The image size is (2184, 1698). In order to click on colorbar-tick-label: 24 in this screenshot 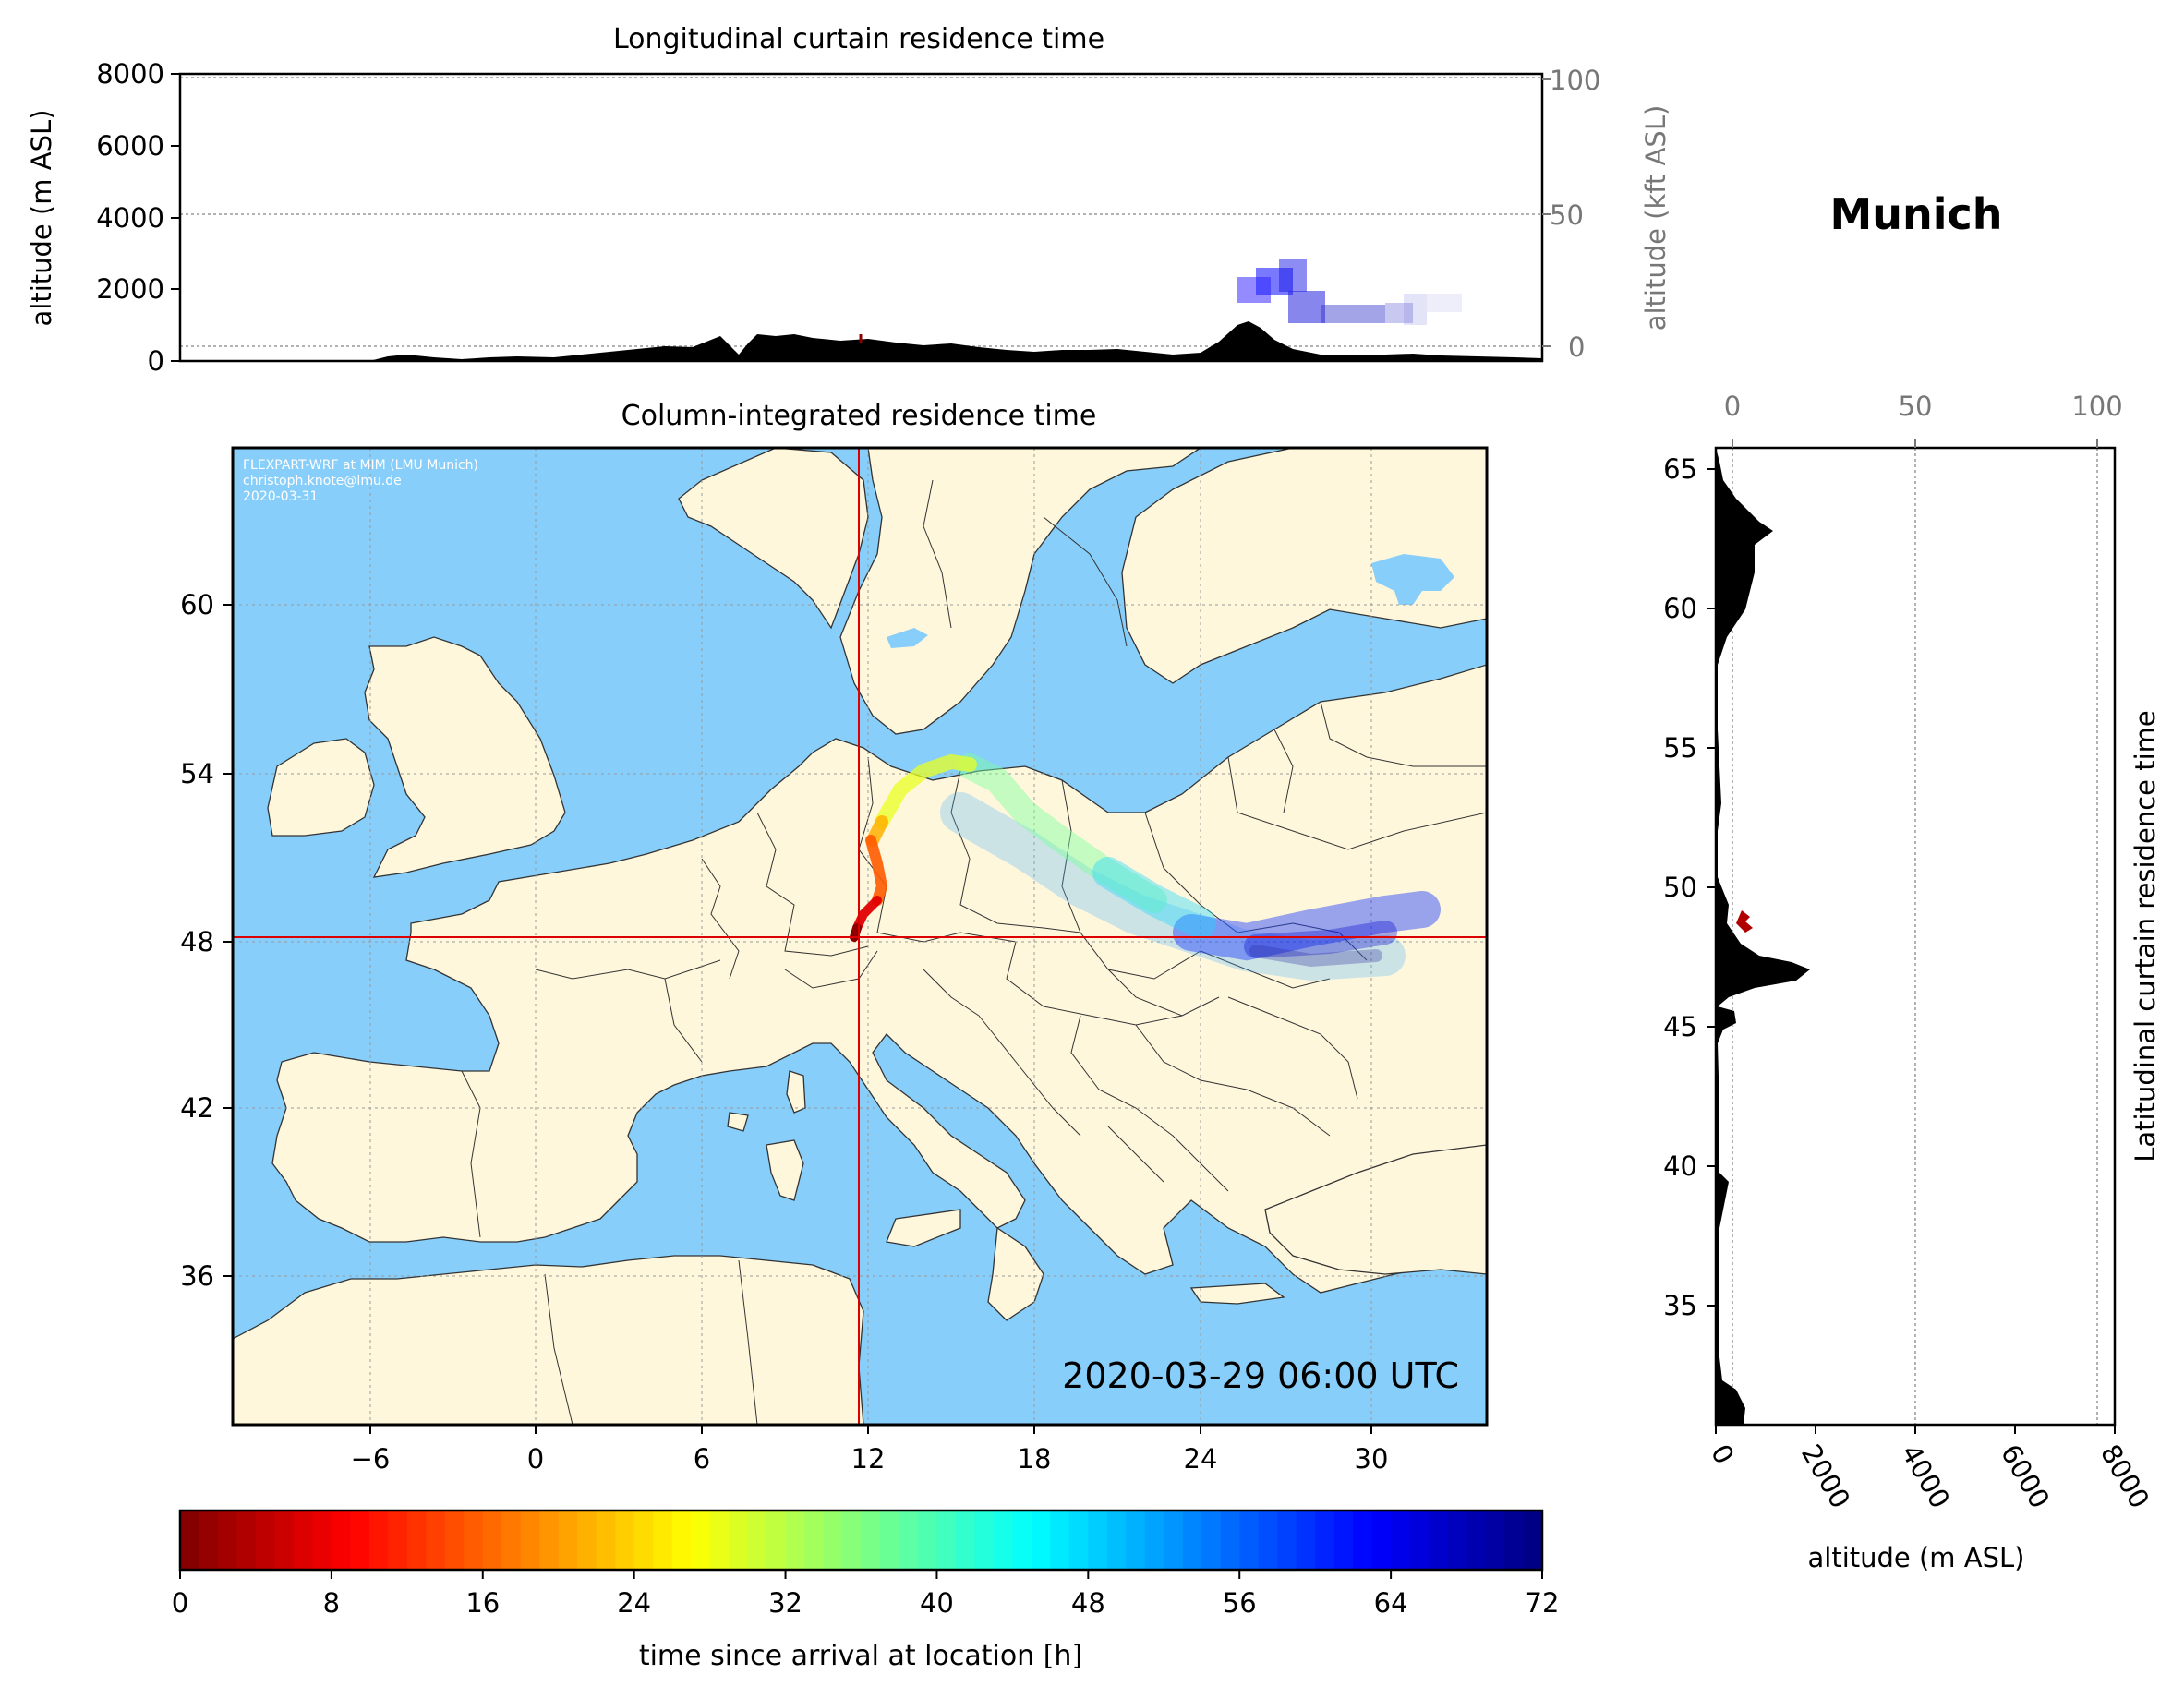, I will do `click(634, 1603)`.